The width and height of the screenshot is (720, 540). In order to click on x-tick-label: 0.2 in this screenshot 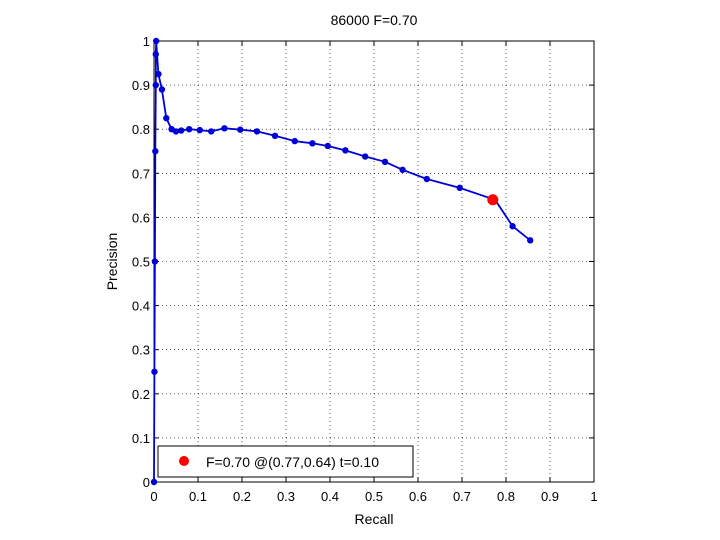, I will do `click(242, 496)`.